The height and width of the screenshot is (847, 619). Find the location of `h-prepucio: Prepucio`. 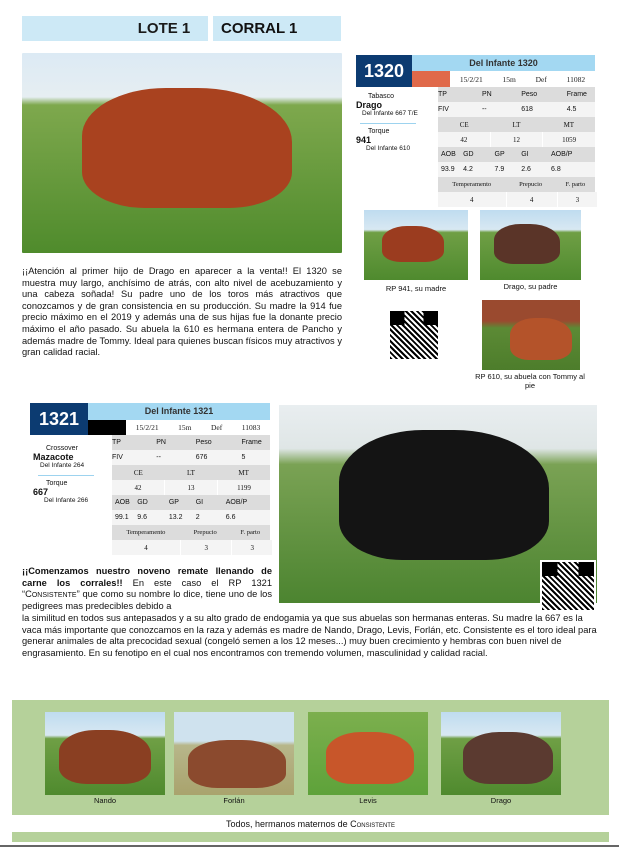

h-prepucio: Prepucio is located at coordinates (205, 532).